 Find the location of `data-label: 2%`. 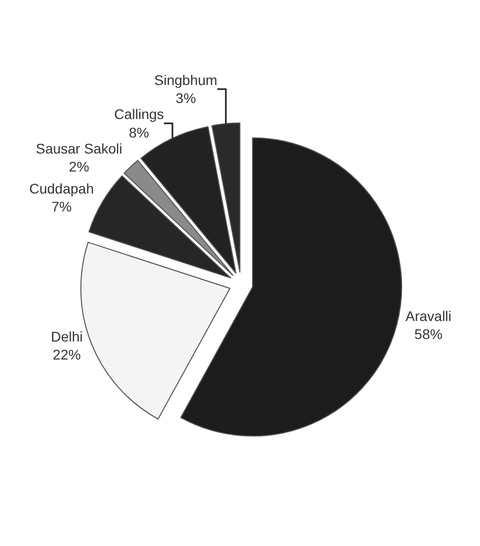

data-label: 2% is located at coordinates (79, 166).